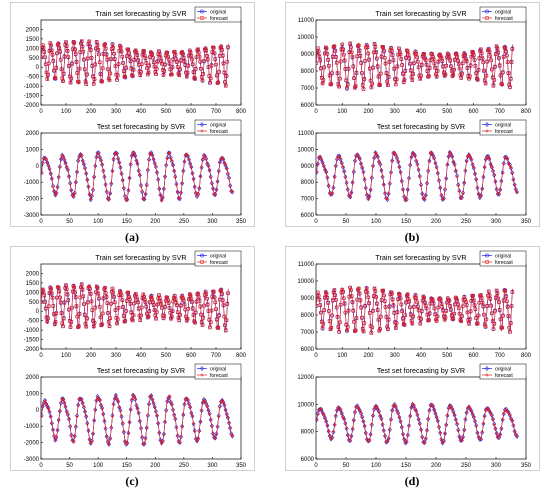 The image size is (550, 493). Describe the element at coordinates (466, 222) in the screenshot. I see `x-tick-label: 250` at that location.